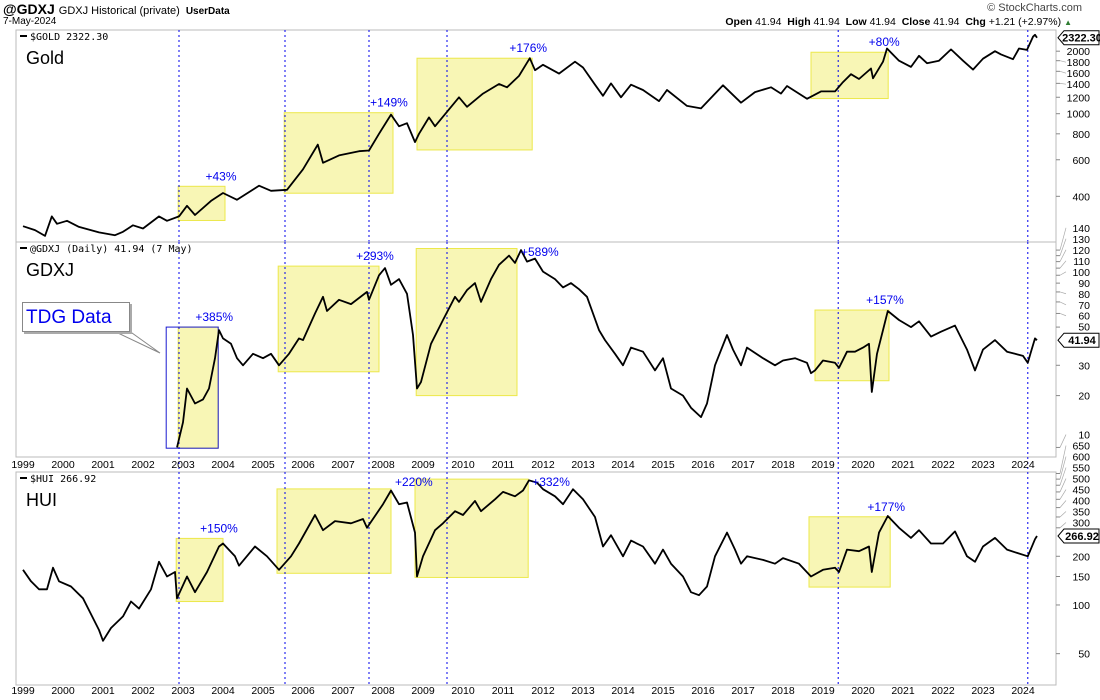 Image resolution: width=1100 pixels, height=700 pixels. What do you see at coordinates (1034, 8) in the screenshot?
I see `brand-logo: © StockCharts.com` at bounding box center [1034, 8].